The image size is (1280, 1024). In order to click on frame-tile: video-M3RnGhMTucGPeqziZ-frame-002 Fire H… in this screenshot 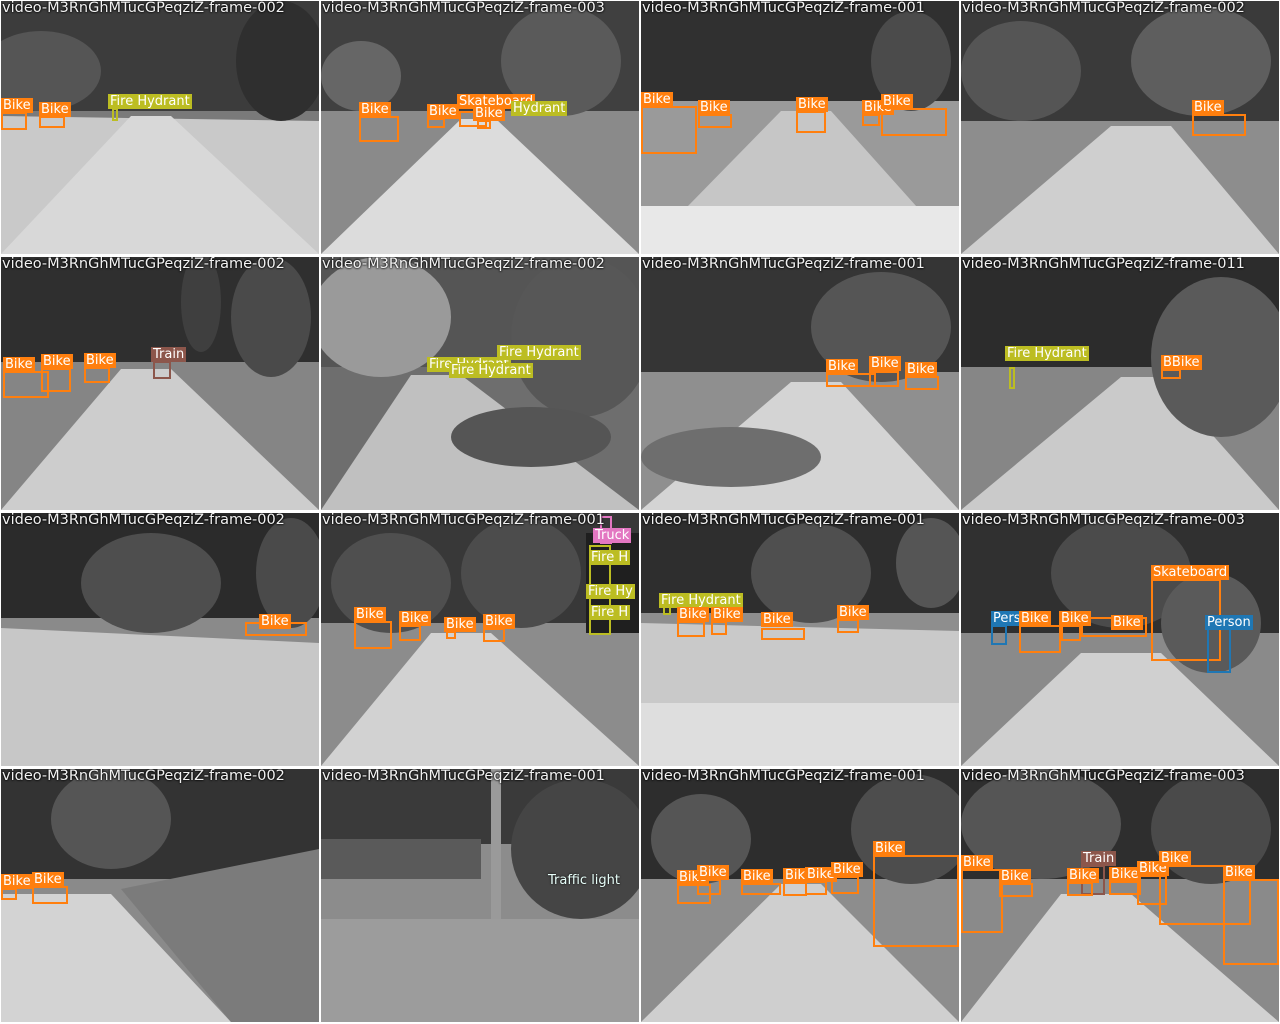, I will do `click(480, 383)`.